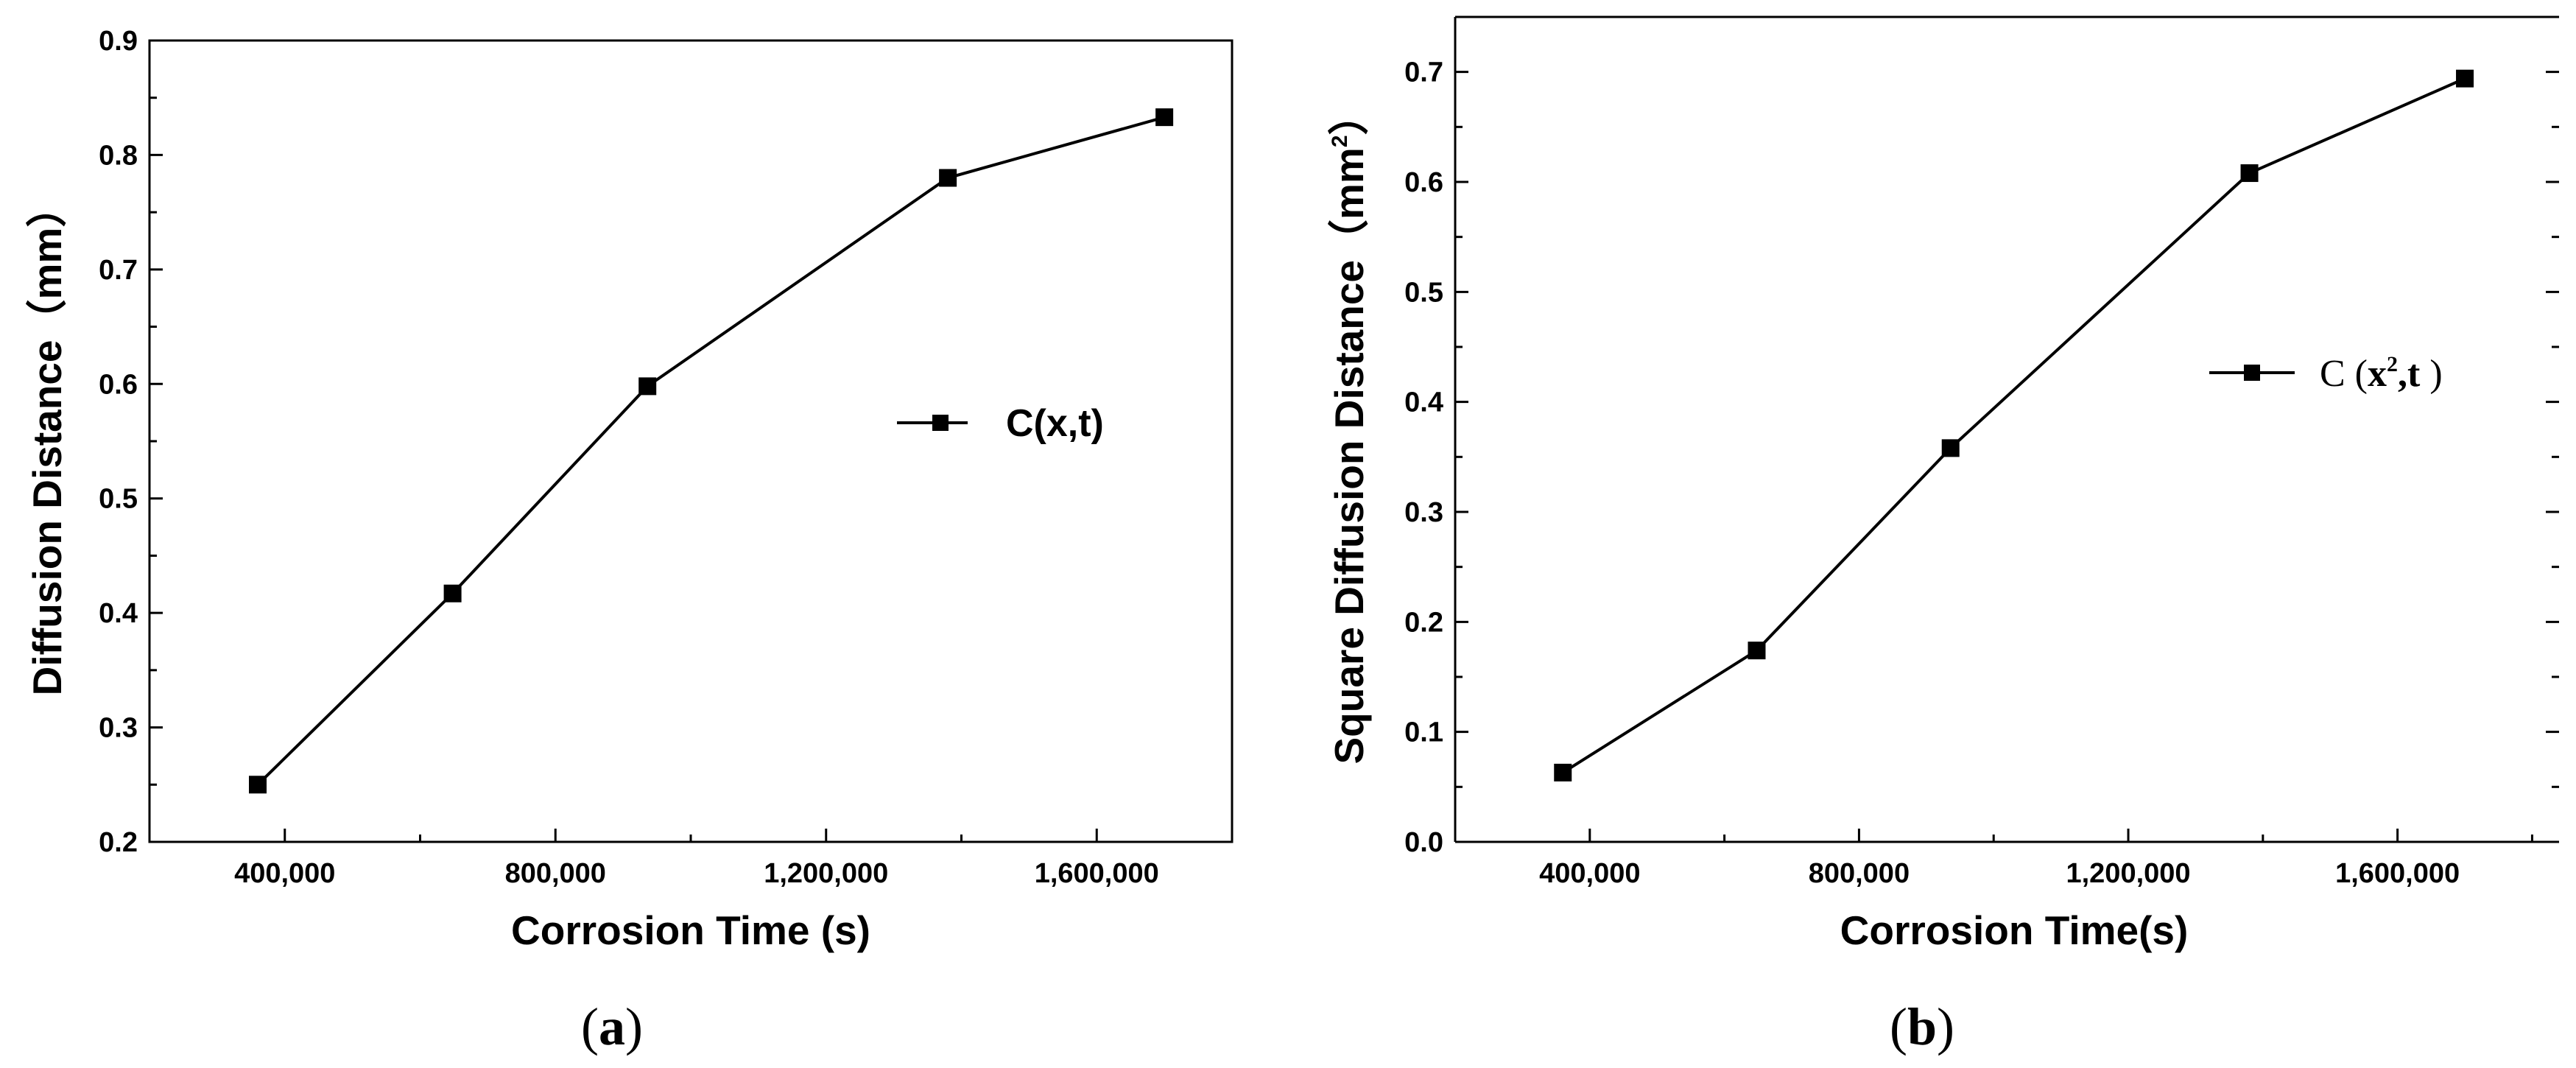 The image size is (2576, 1068). I want to click on panel-label-b: (b), so click(1922, 1026).